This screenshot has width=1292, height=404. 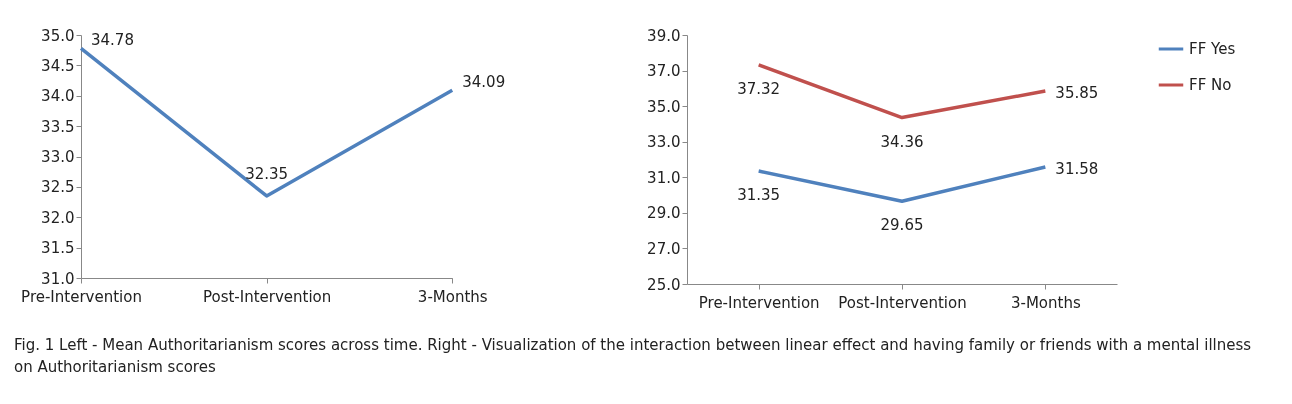 I want to click on caption: Fig. 1 Left - Mean Authoritarianism scores across time. Right - Visualization of the interaction between linear effect and having family or friends with a mental illness on Authoritarianism scores, so click(x=633, y=356).